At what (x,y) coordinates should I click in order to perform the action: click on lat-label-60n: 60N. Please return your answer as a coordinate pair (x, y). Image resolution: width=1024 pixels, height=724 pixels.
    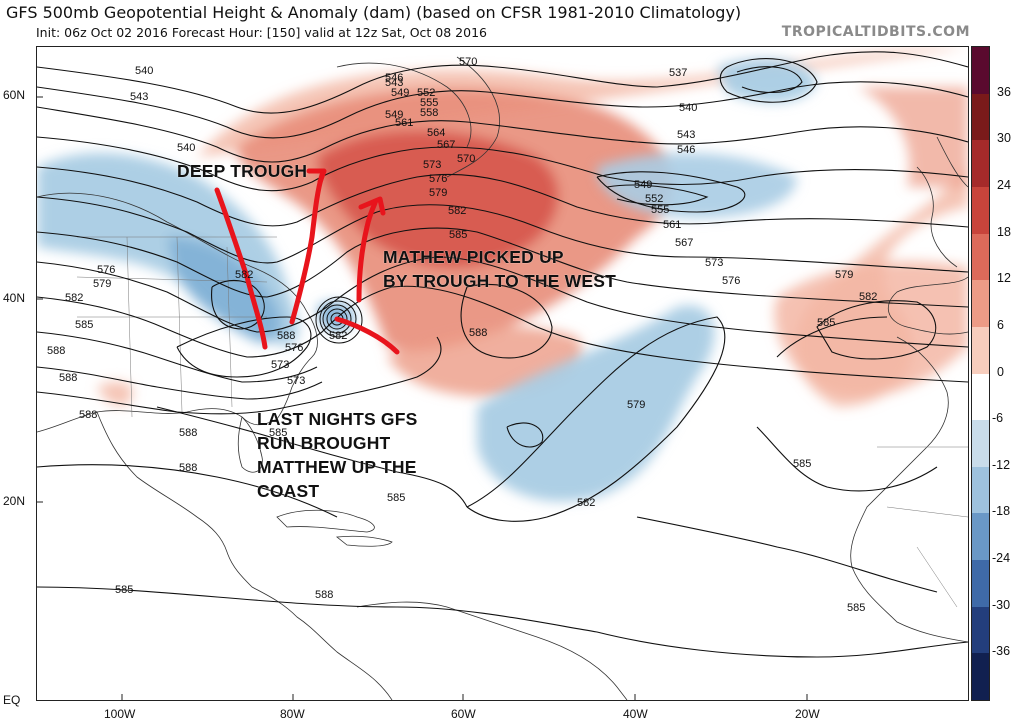
    Looking at the image, I should click on (14, 95).